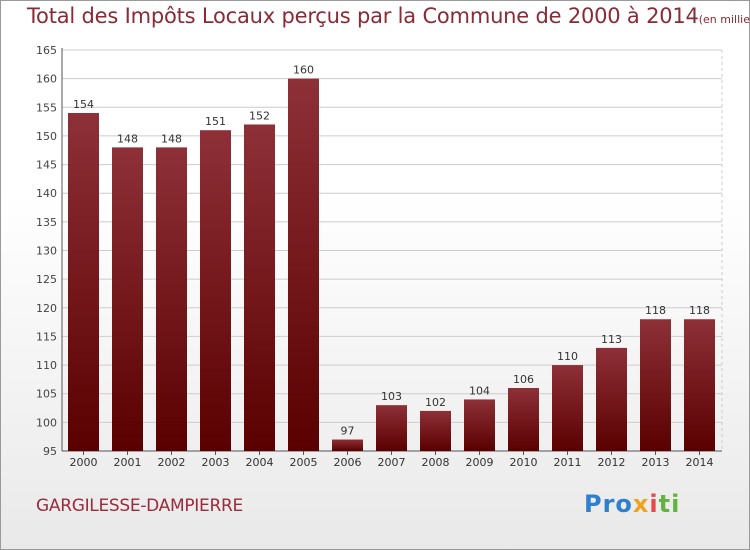  What do you see at coordinates (669, 504) in the screenshot?
I see `logo-part-4: ti` at bounding box center [669, 504].